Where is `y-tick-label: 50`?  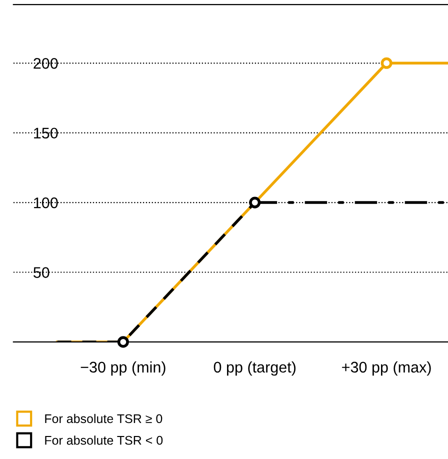 y-tick-label: 50 is located at coordinates (41, 272).